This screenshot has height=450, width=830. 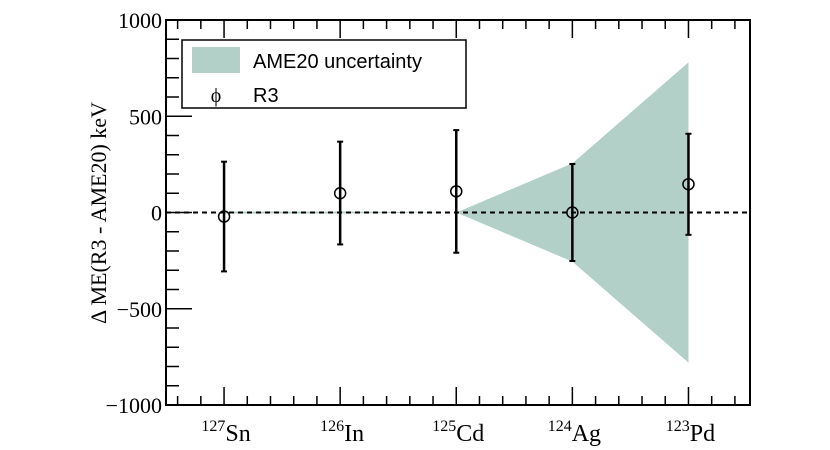 I want to click on legend-marker-r3: ϕ, so click(x=216, y=96).